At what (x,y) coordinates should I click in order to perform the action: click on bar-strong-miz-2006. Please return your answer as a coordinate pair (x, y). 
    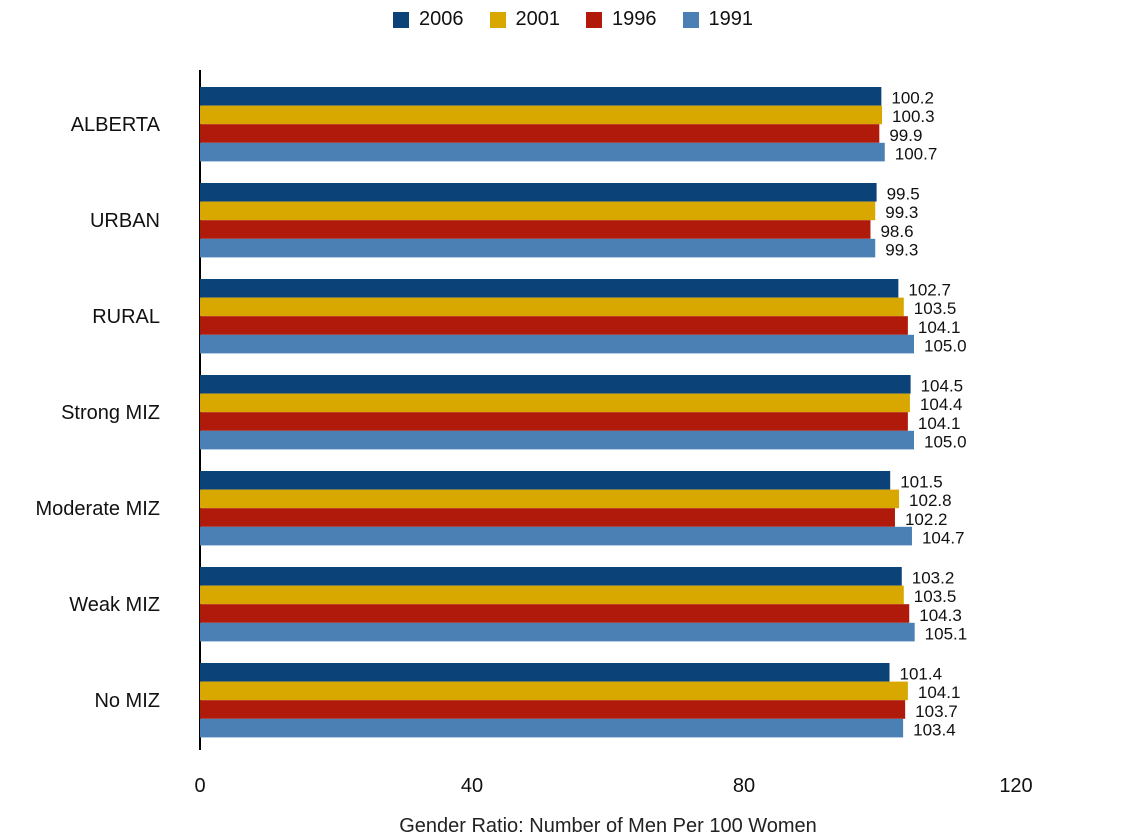
    Looking at the image, I should click on (555, 384).